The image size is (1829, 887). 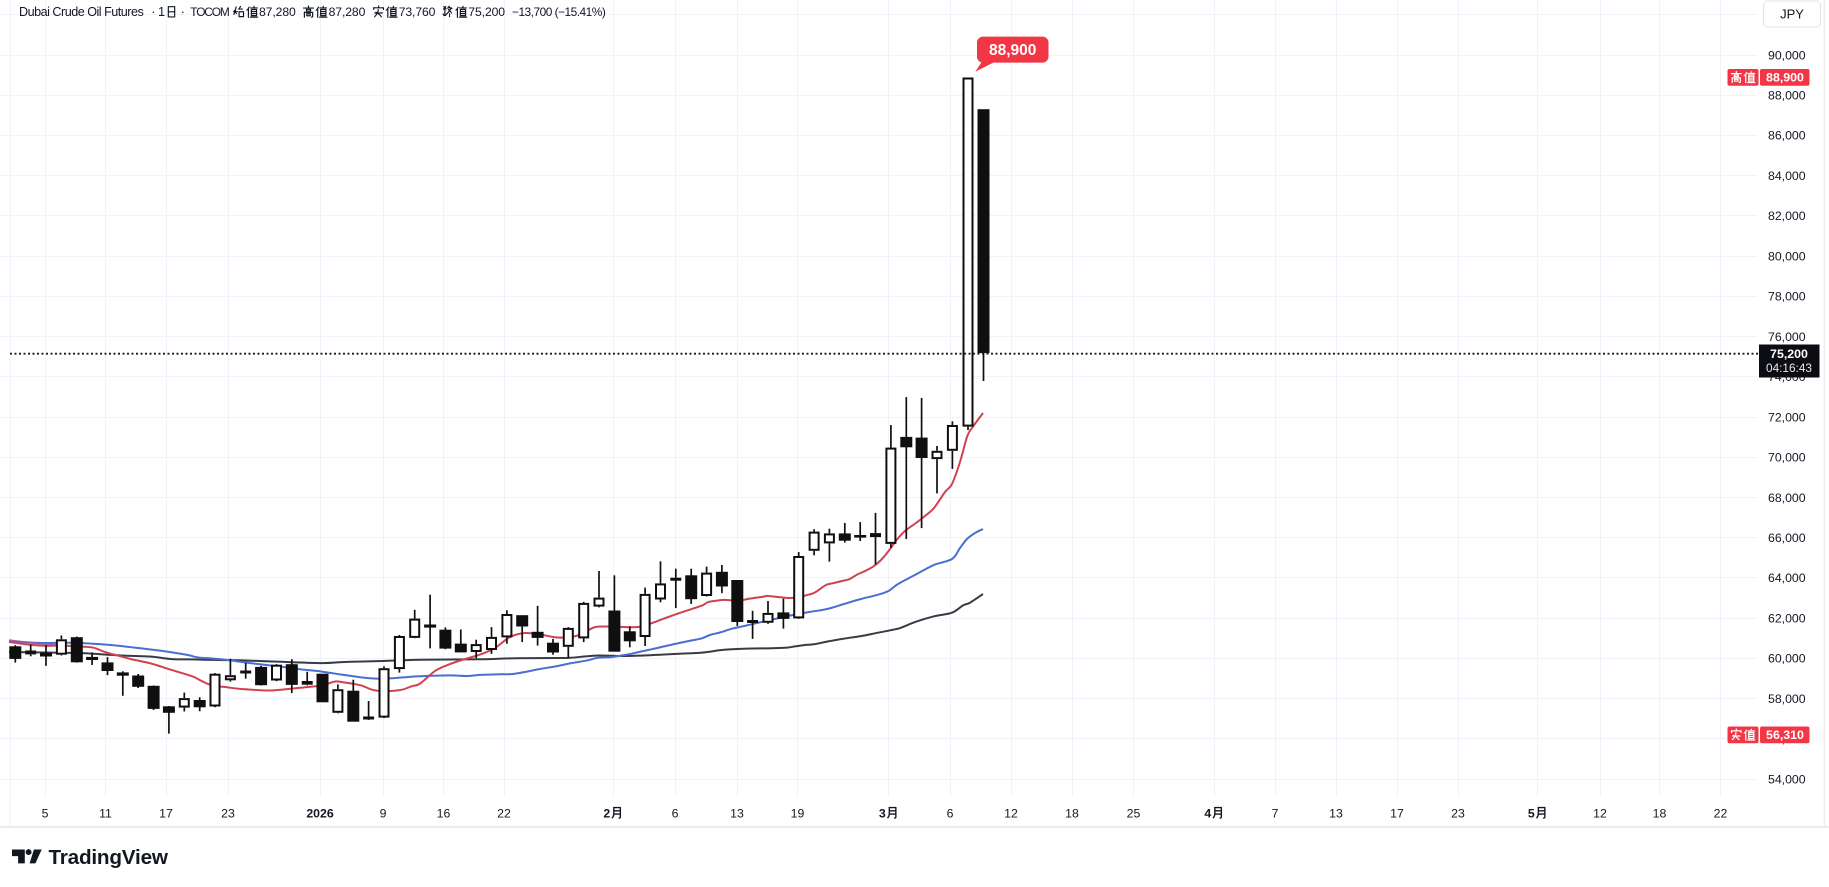 What do you see at coordinates (882, 814) in the screenshot?
I see `svg-text: 3` at bounding box center [882, 814].